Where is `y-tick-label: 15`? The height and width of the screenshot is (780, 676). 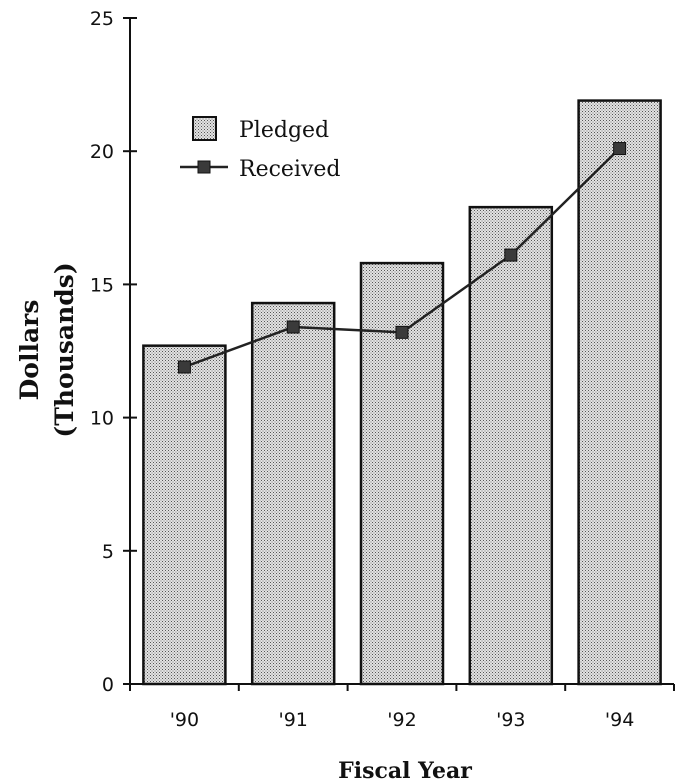
y-tick-label: 15 is located at coordinates (102, 285).